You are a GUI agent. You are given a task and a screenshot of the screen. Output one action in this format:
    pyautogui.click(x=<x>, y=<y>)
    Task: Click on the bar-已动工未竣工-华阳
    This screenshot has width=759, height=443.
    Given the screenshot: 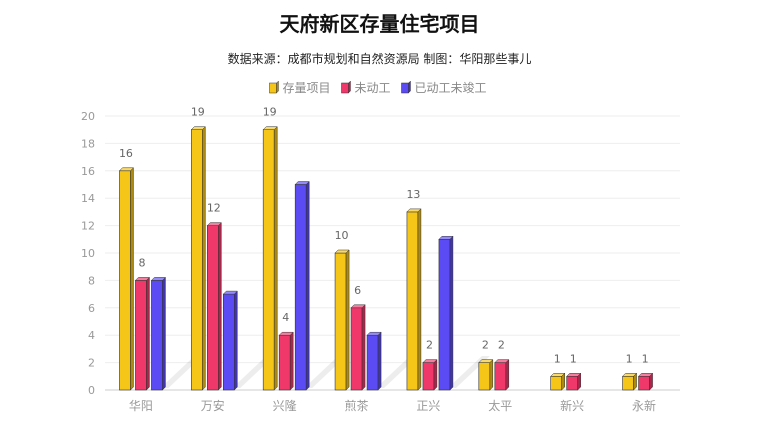 What is the action you would take?
    pyautogui.click(x=157, y=335)
    